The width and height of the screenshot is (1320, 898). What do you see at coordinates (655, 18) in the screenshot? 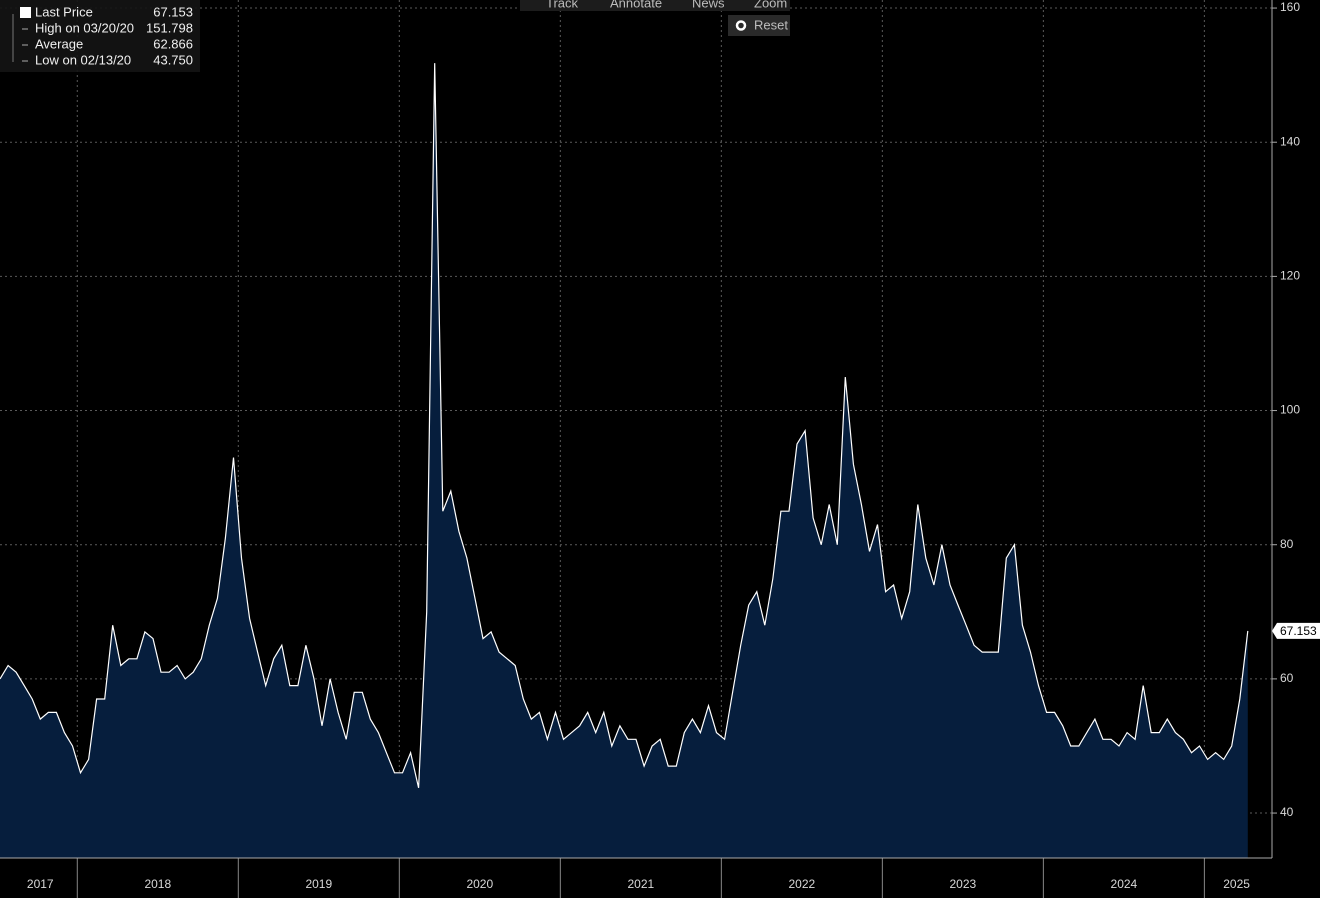
I see `toolbar: Track Annotate News Zoom Reset` at bounding box center [655, 18].